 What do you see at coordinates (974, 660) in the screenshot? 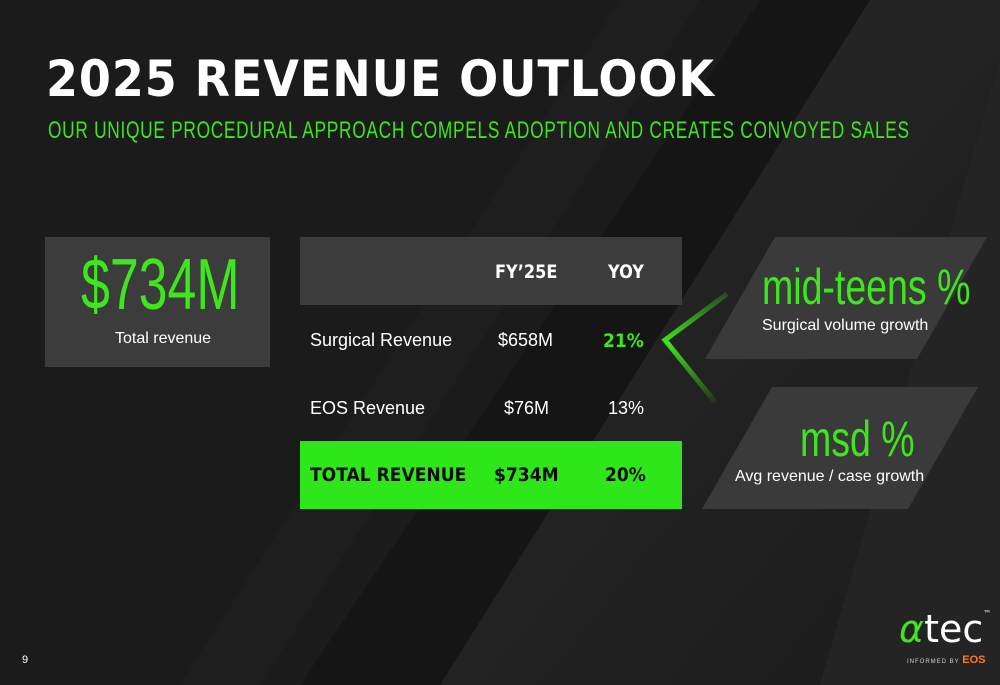
I see `logo-eos: EOS` at bounding box center [974, 660].